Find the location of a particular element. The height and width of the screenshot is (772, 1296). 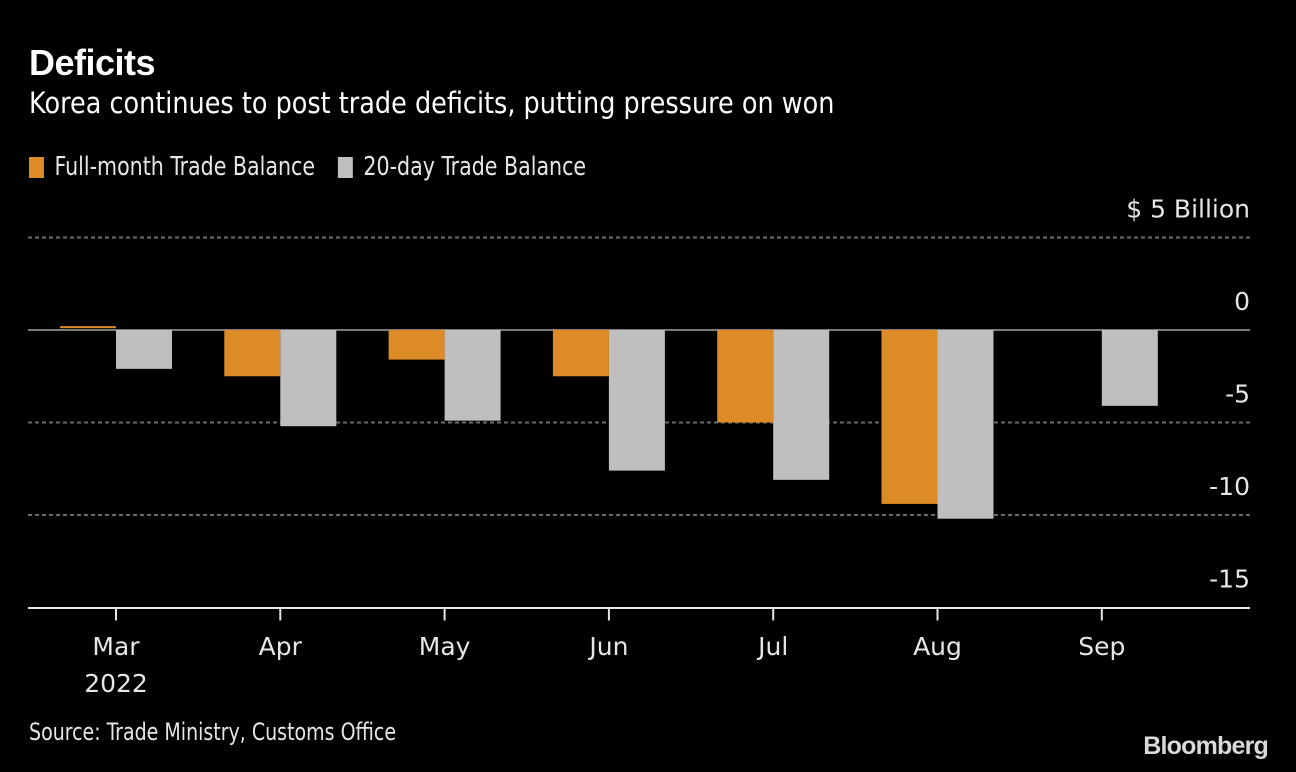

bar-full-month-jun is located at coordinates (580, 353).